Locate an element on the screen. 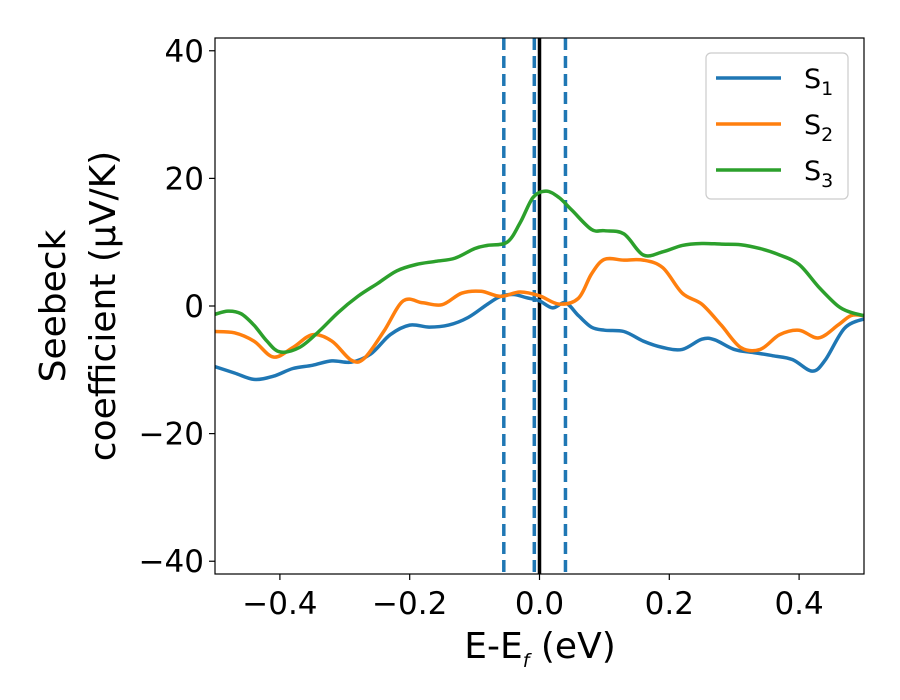 The height and width of the screenshot is (700, 900). y-axis-title: Seebeck coefficient (μV/K) is located at coordinates (78, 306).